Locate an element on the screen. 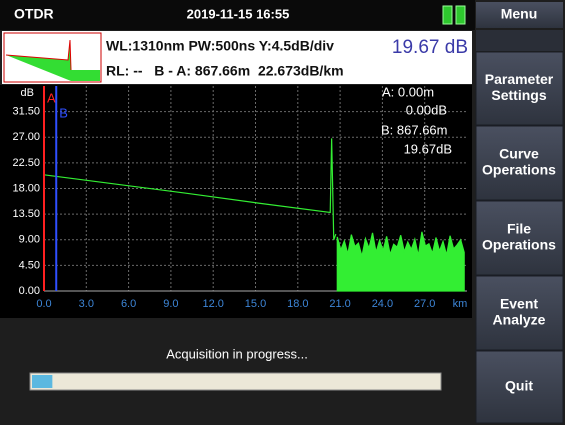 The image size is (565, 425). menu-button-label: Event is located at coordinates (519, 304).